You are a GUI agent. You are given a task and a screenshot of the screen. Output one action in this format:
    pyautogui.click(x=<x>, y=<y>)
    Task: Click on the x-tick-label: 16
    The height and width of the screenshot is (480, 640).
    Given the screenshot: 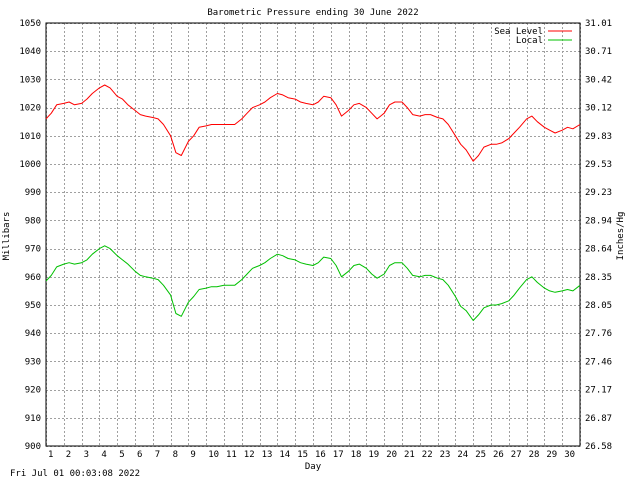 What is the action you would take?
    pyautogui.click(x=320, y=455)
    